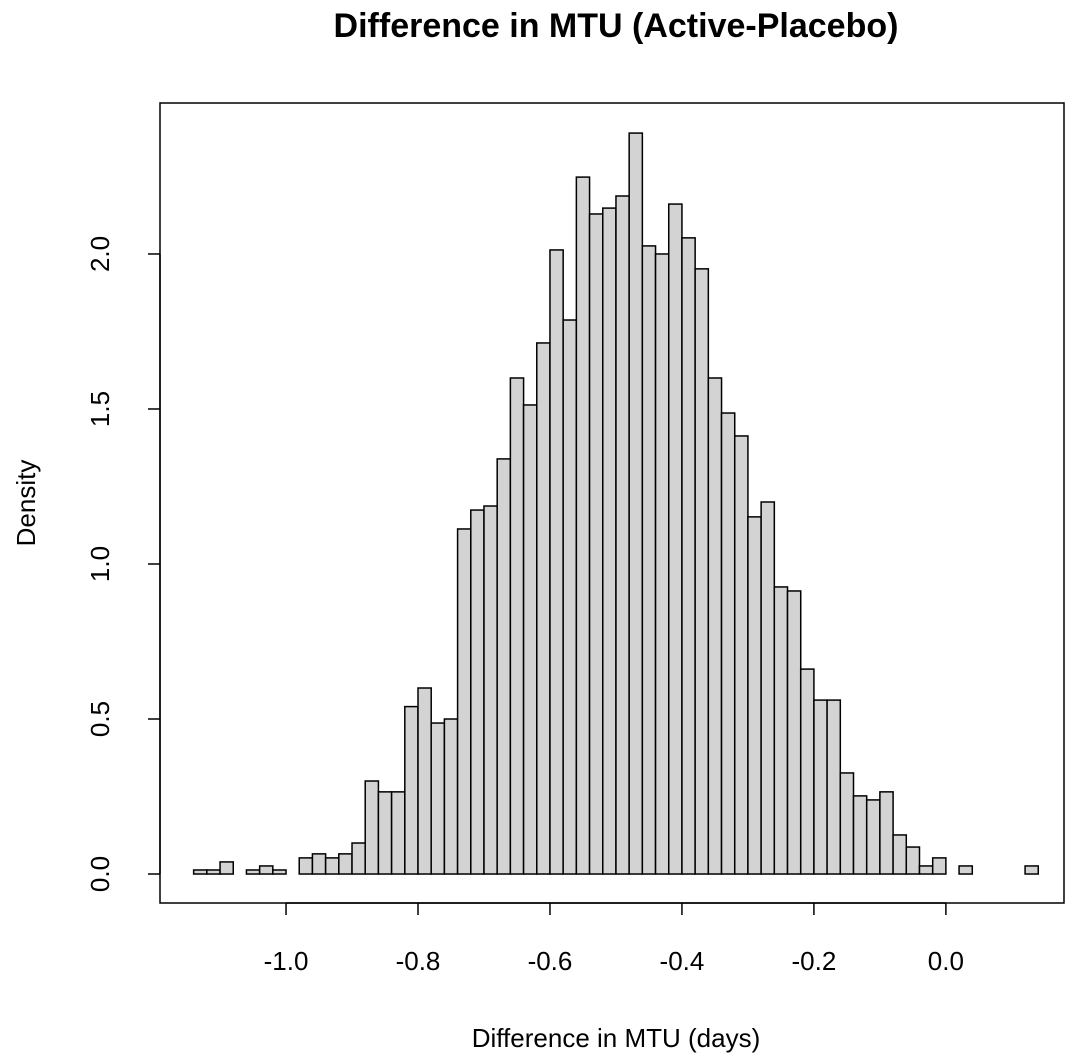 The height and width of the screenshot is (1057, 1065). I want to click on x-tick-label: -0.6, so click(550, 961).